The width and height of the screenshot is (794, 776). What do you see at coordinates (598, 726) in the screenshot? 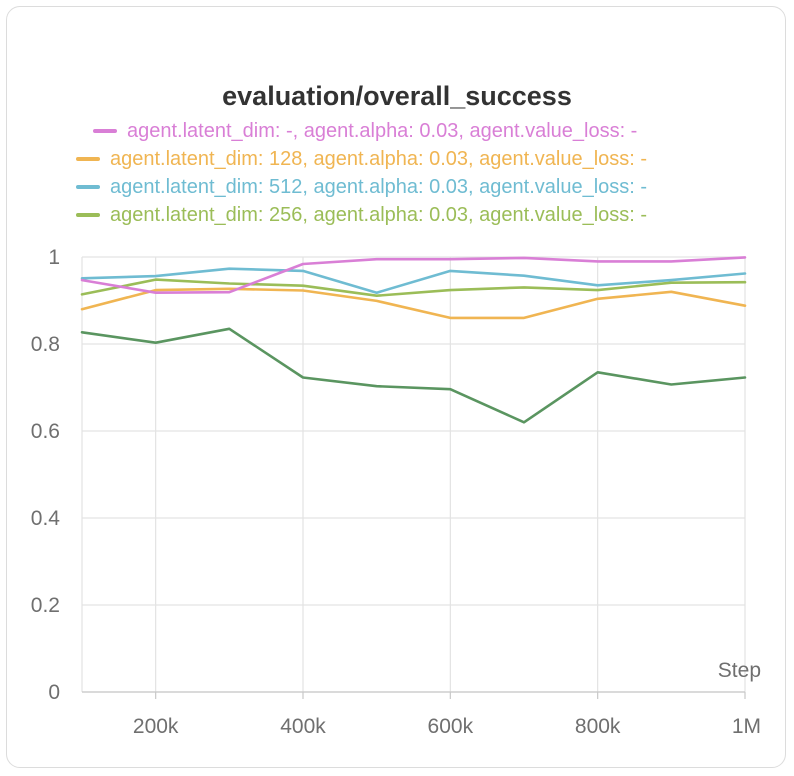
I see `x-tick-label: 800k` at bounding box center [598, 726].